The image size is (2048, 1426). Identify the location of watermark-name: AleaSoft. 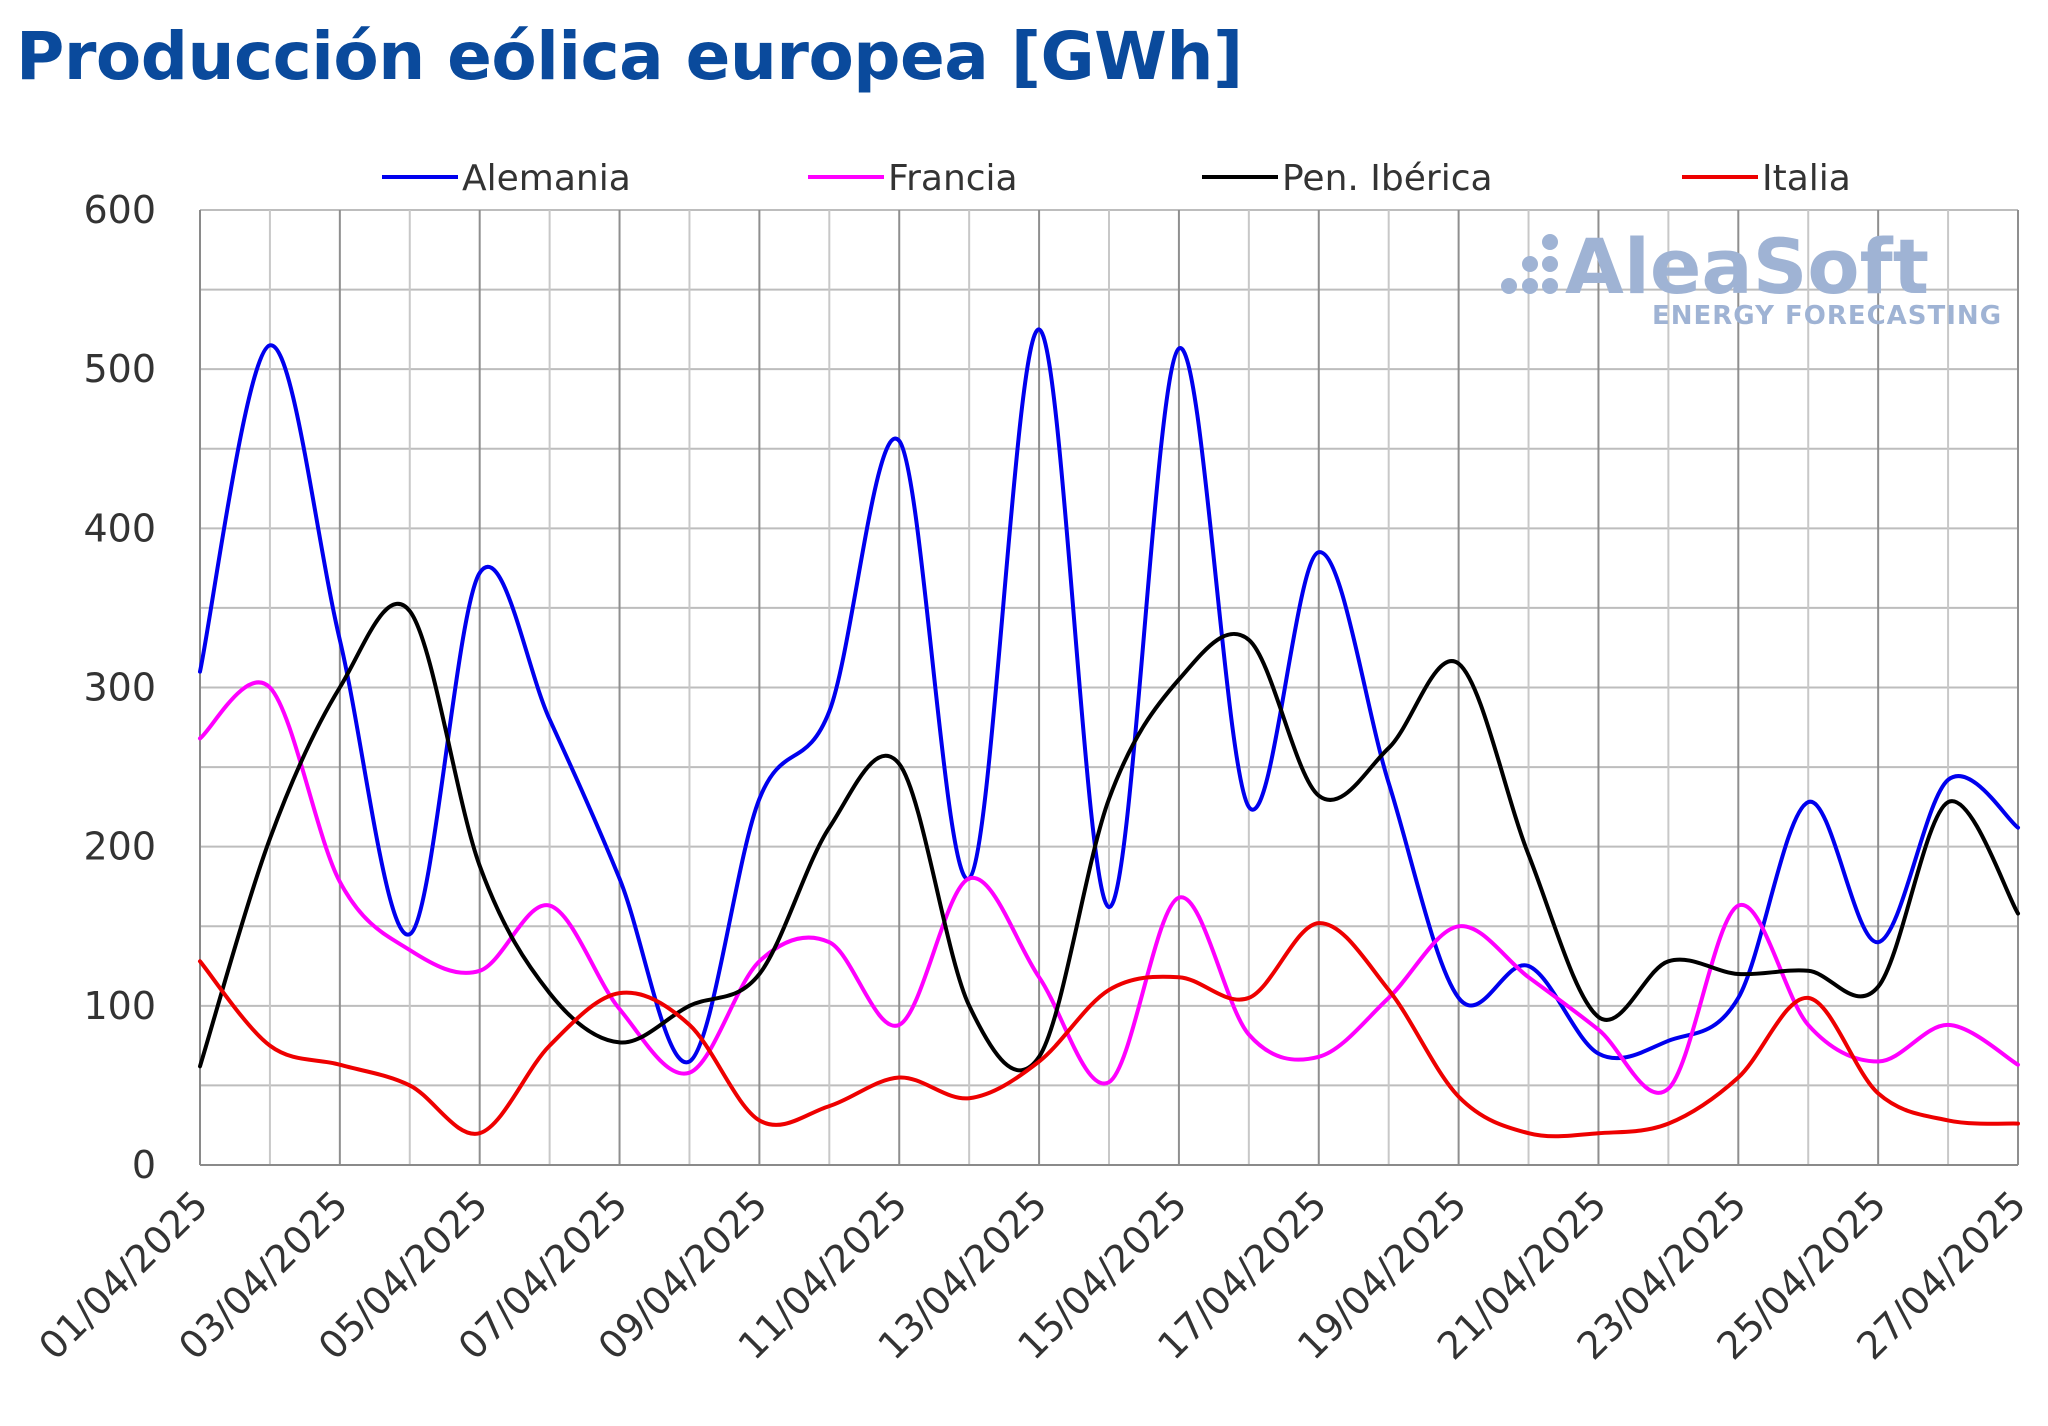
(1747, 266).